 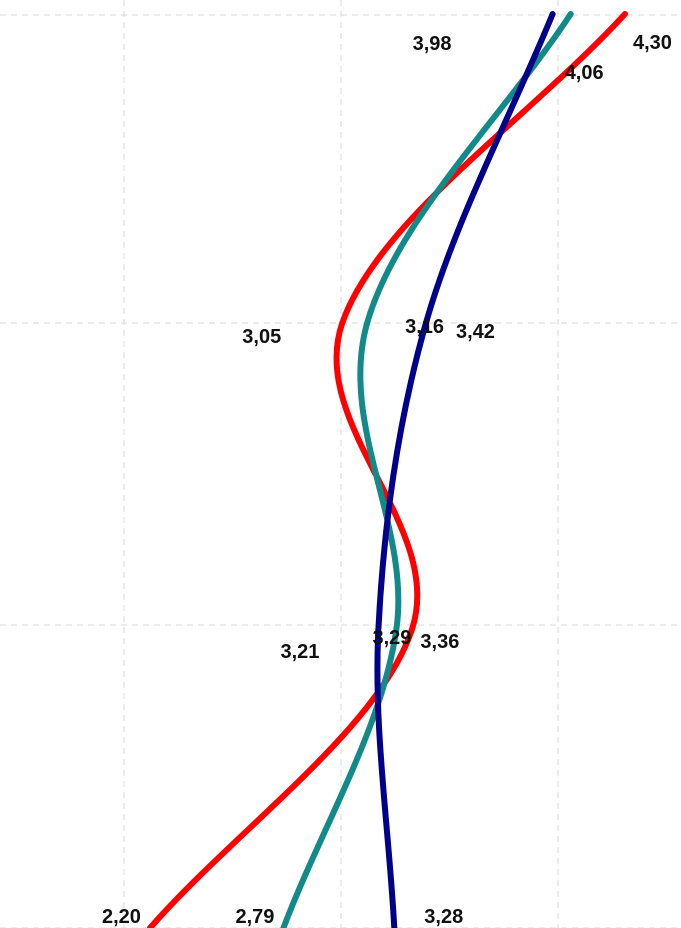 What do you see at coordinates (300, 652) in the screenshot?
I see `data-label-series-3-point-2: 3,21` at bounding box center [300, 652].